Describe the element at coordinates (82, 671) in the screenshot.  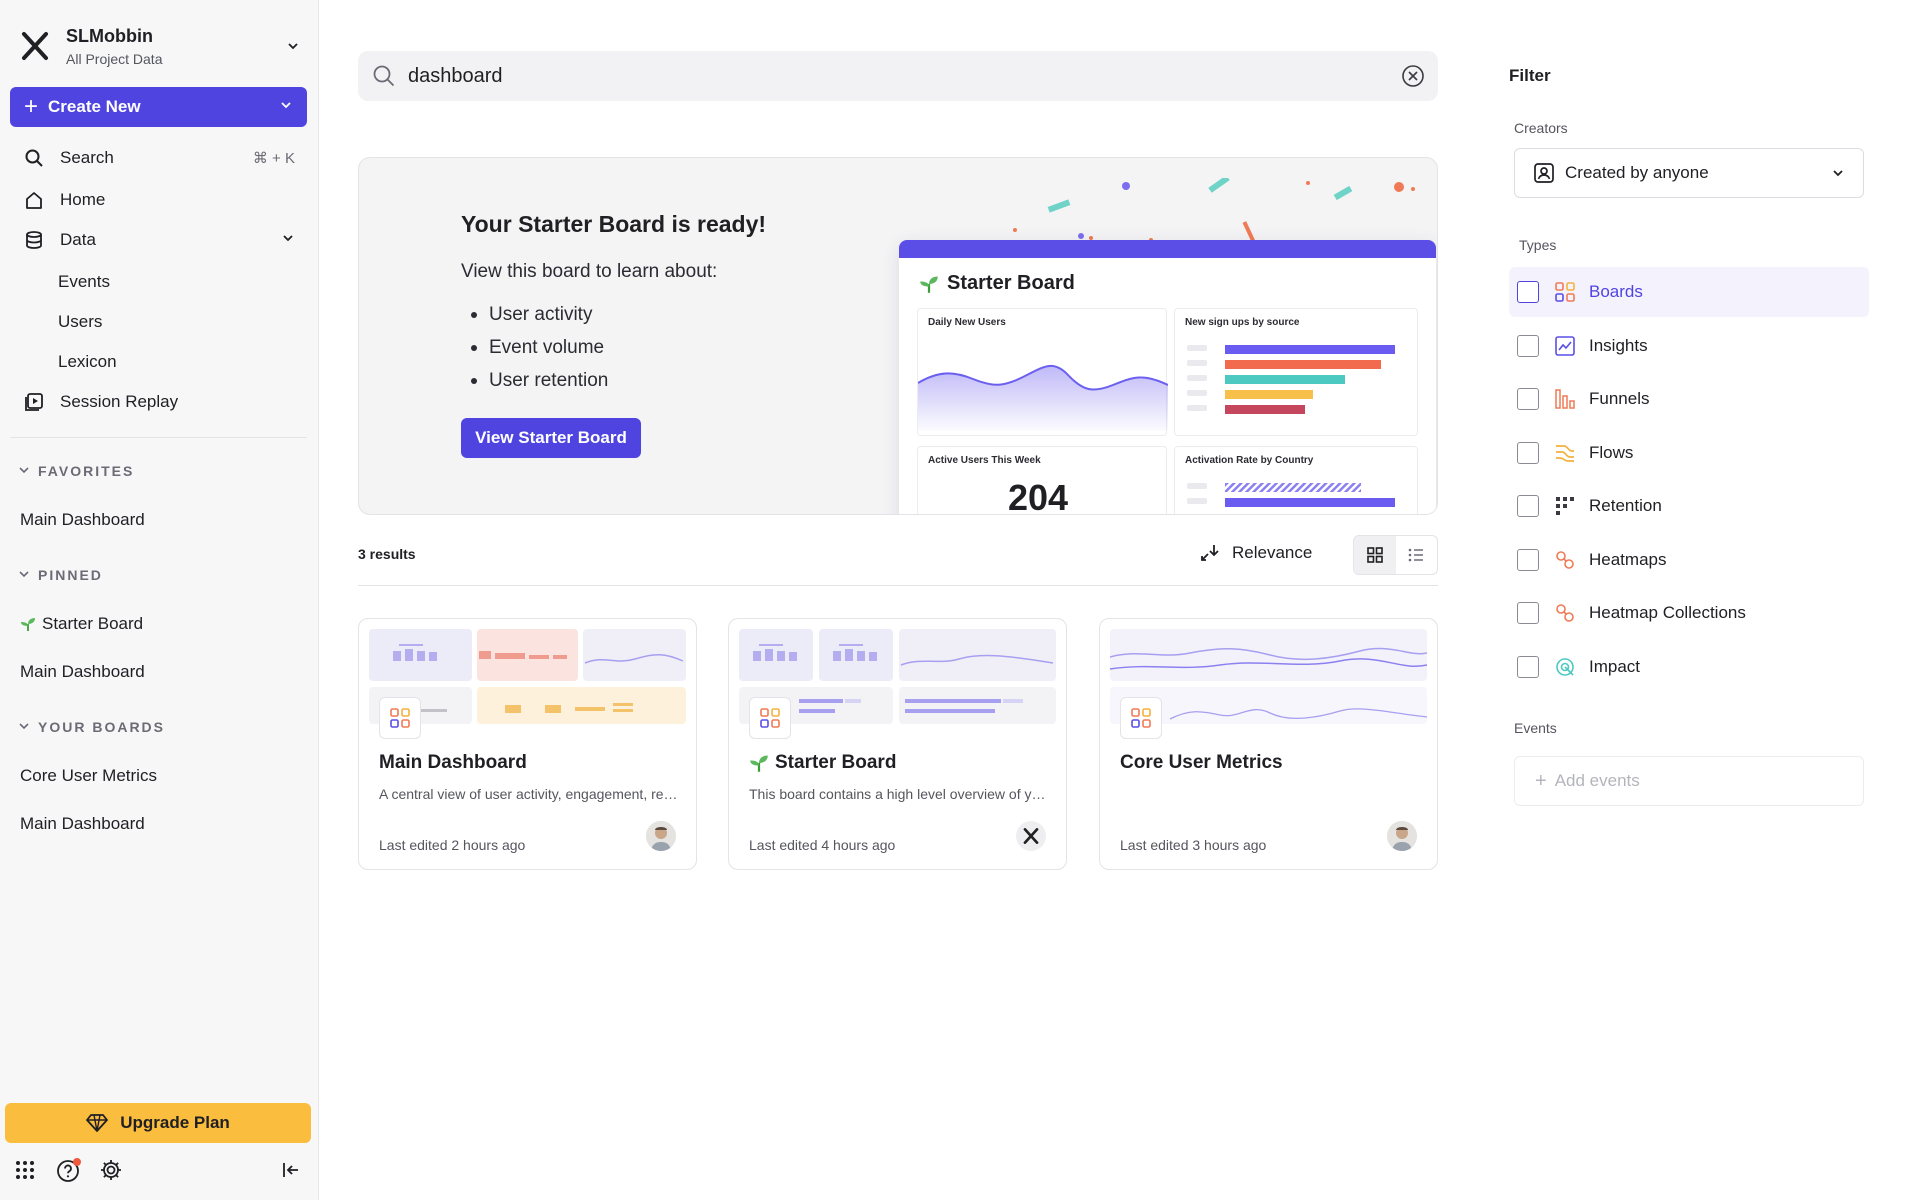
I see `sidebar-pinned-item-main: Main Dashboard` at that location.